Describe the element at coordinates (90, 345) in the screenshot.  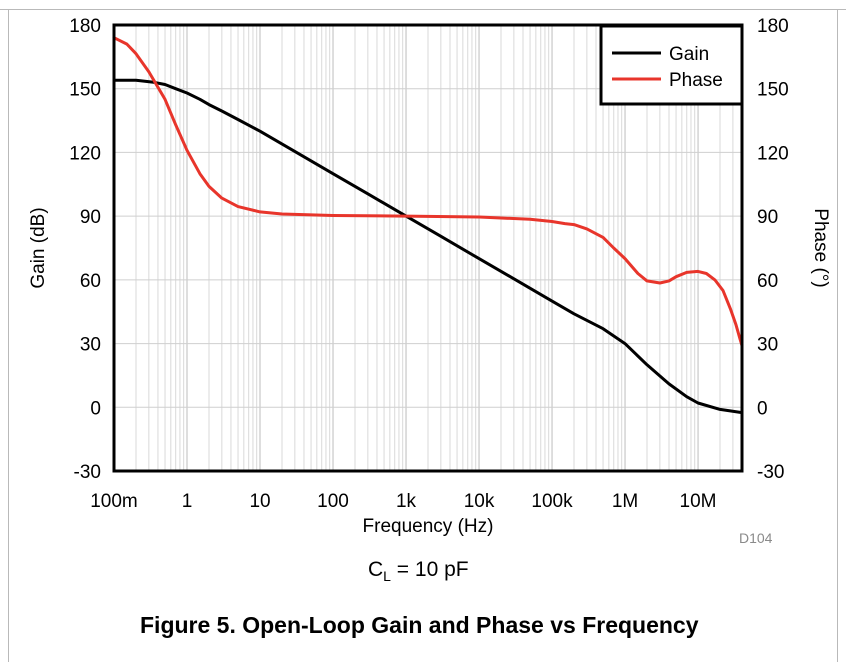
I see `y-tick-label-left: 30` at that location.